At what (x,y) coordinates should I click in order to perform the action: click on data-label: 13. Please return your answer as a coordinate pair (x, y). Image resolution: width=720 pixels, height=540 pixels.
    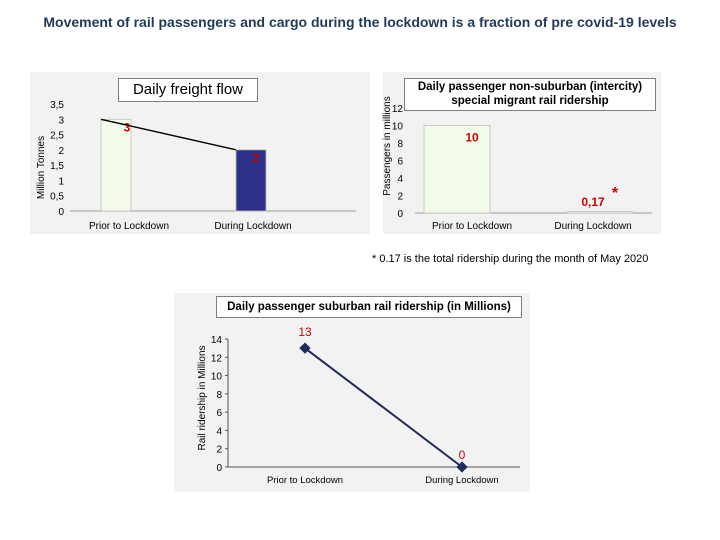
    Looking at the image, I should click on (305, 332).